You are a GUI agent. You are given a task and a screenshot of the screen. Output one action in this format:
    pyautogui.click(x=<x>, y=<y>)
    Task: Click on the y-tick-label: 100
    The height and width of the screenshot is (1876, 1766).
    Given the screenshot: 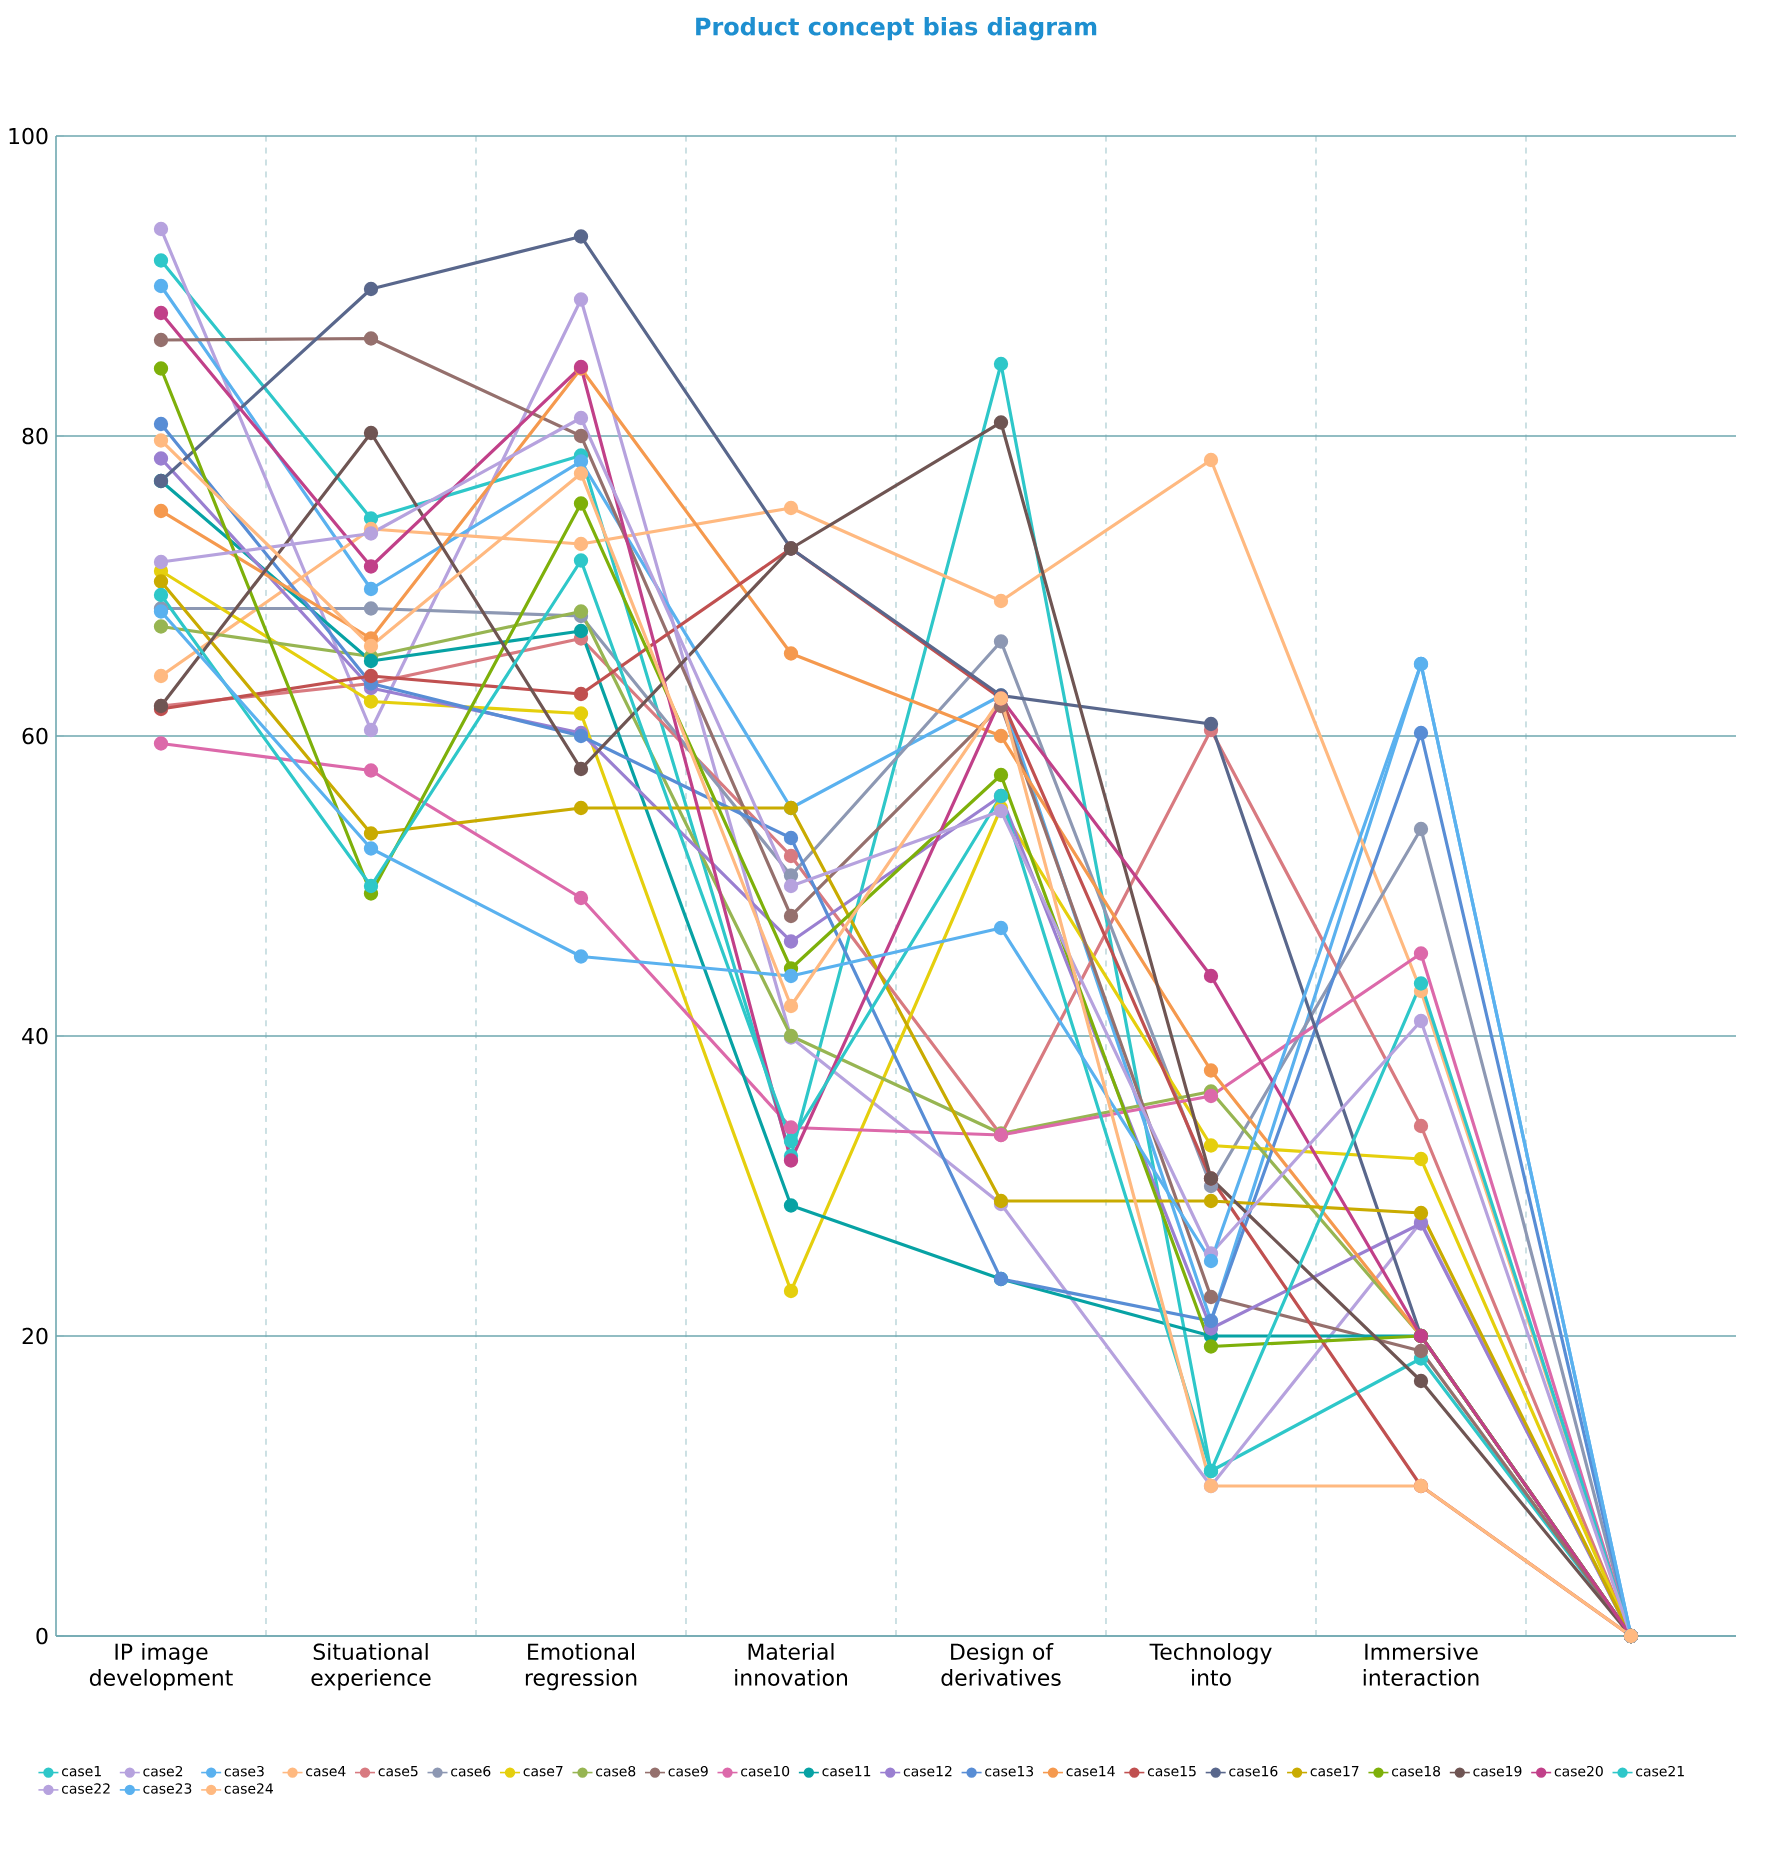 What is the action you would take?
    pyautogui.click(x=28, y=136)
    